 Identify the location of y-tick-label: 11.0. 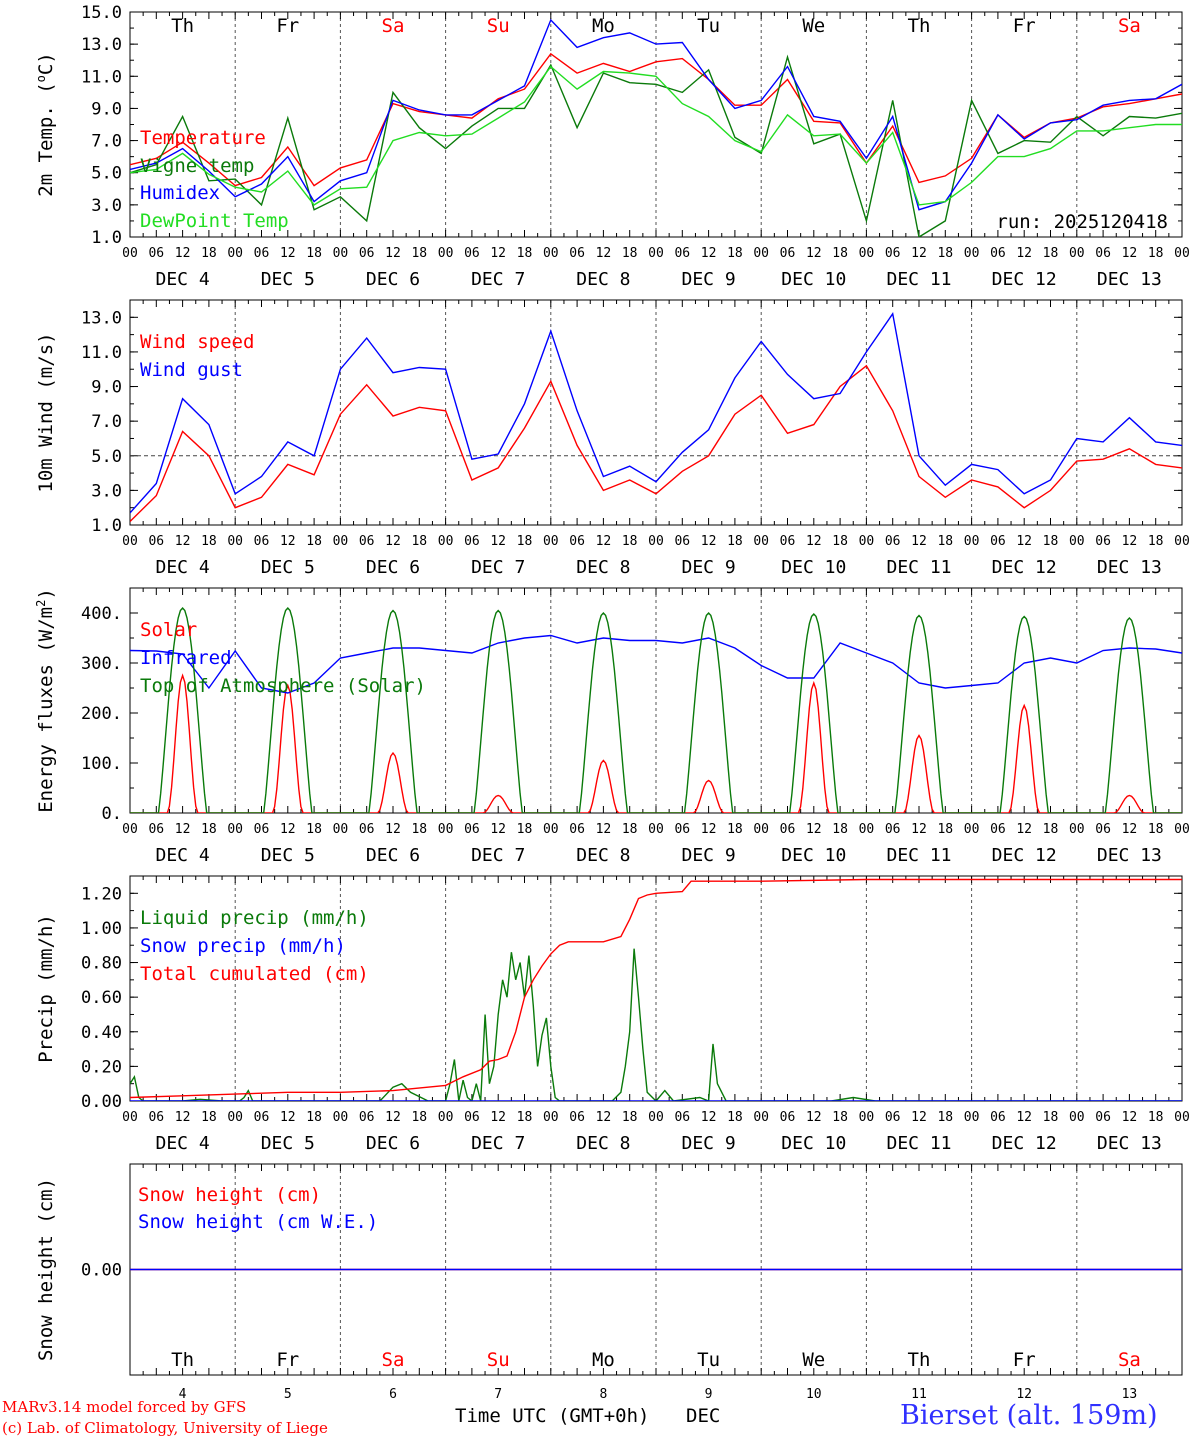
(101, 353).